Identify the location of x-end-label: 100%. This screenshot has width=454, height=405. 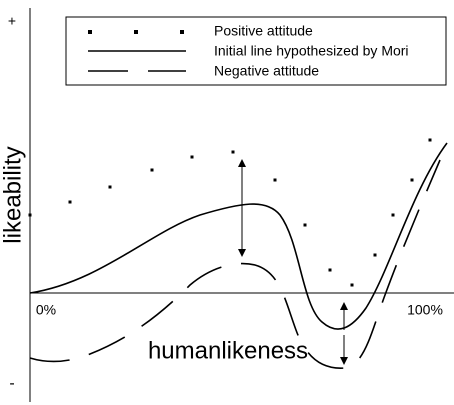
(425, 310).